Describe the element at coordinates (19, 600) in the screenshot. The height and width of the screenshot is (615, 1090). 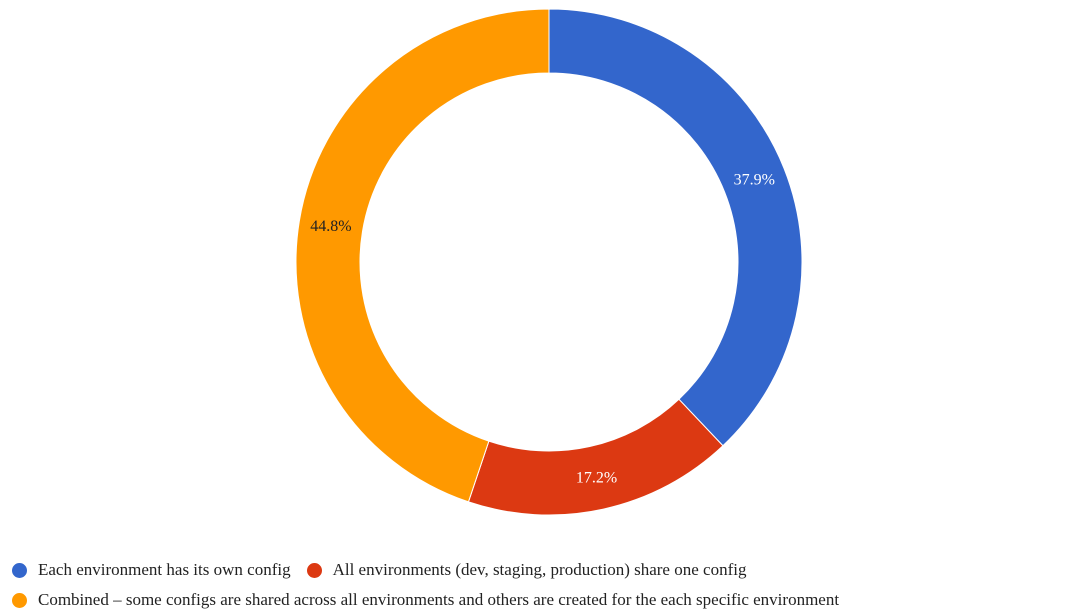
I see `legend-swatch-combined` at that location.